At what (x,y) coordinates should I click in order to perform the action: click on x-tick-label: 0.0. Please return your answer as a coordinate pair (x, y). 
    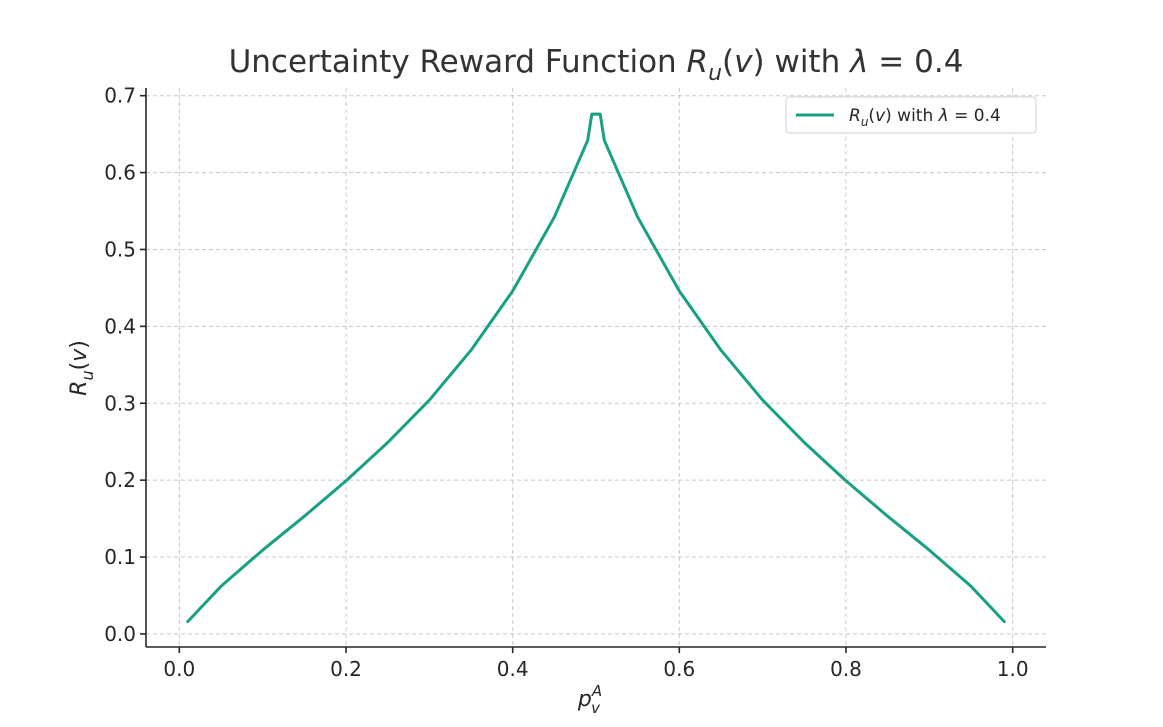
    Looking at the image, I should click on (179, 669).